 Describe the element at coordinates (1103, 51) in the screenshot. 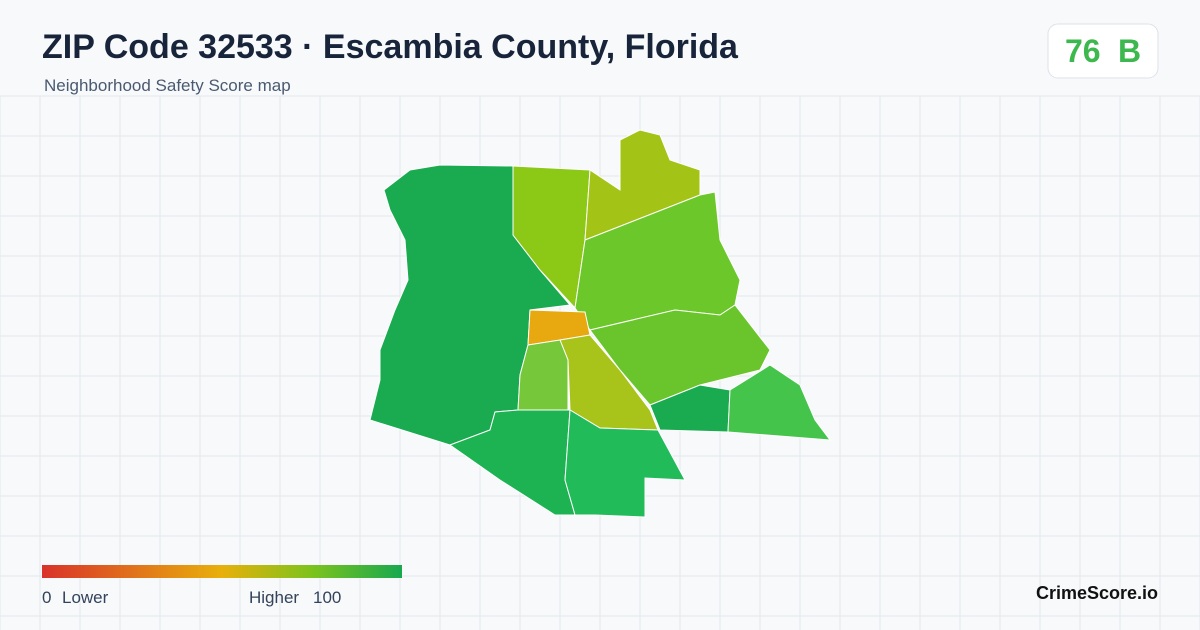

I see `score-box` at that location.